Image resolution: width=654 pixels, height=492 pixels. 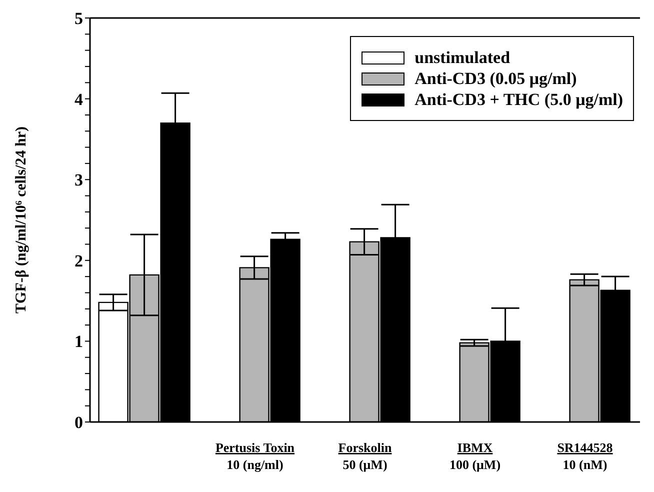 I want to click on y-tick-label: 1, so click(x=78, y=342).